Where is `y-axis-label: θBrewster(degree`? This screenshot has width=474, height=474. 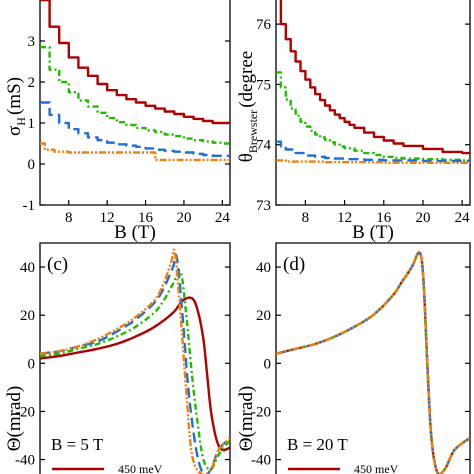
y-axis-label: θBrewster(degree is located at coordinates (248, 106).